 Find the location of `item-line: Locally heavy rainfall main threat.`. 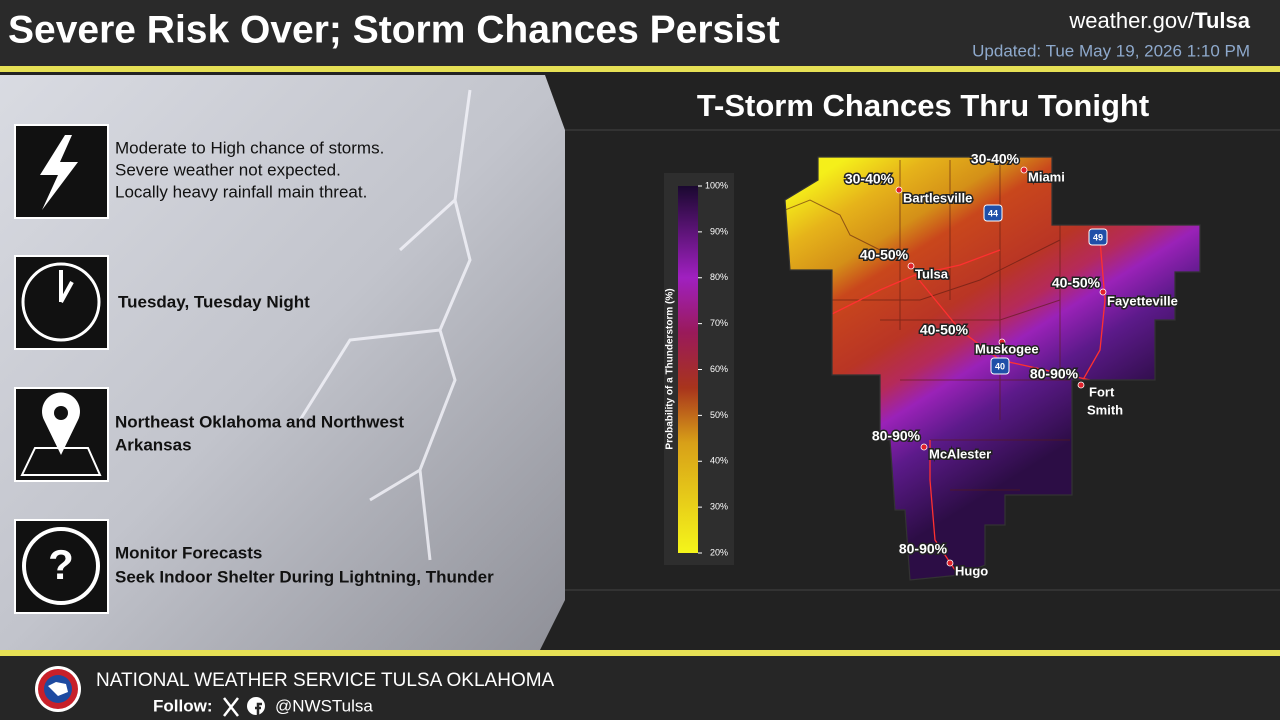

item-line: Locally heavy rainfall main threat. is located at coordinates (241, 191).